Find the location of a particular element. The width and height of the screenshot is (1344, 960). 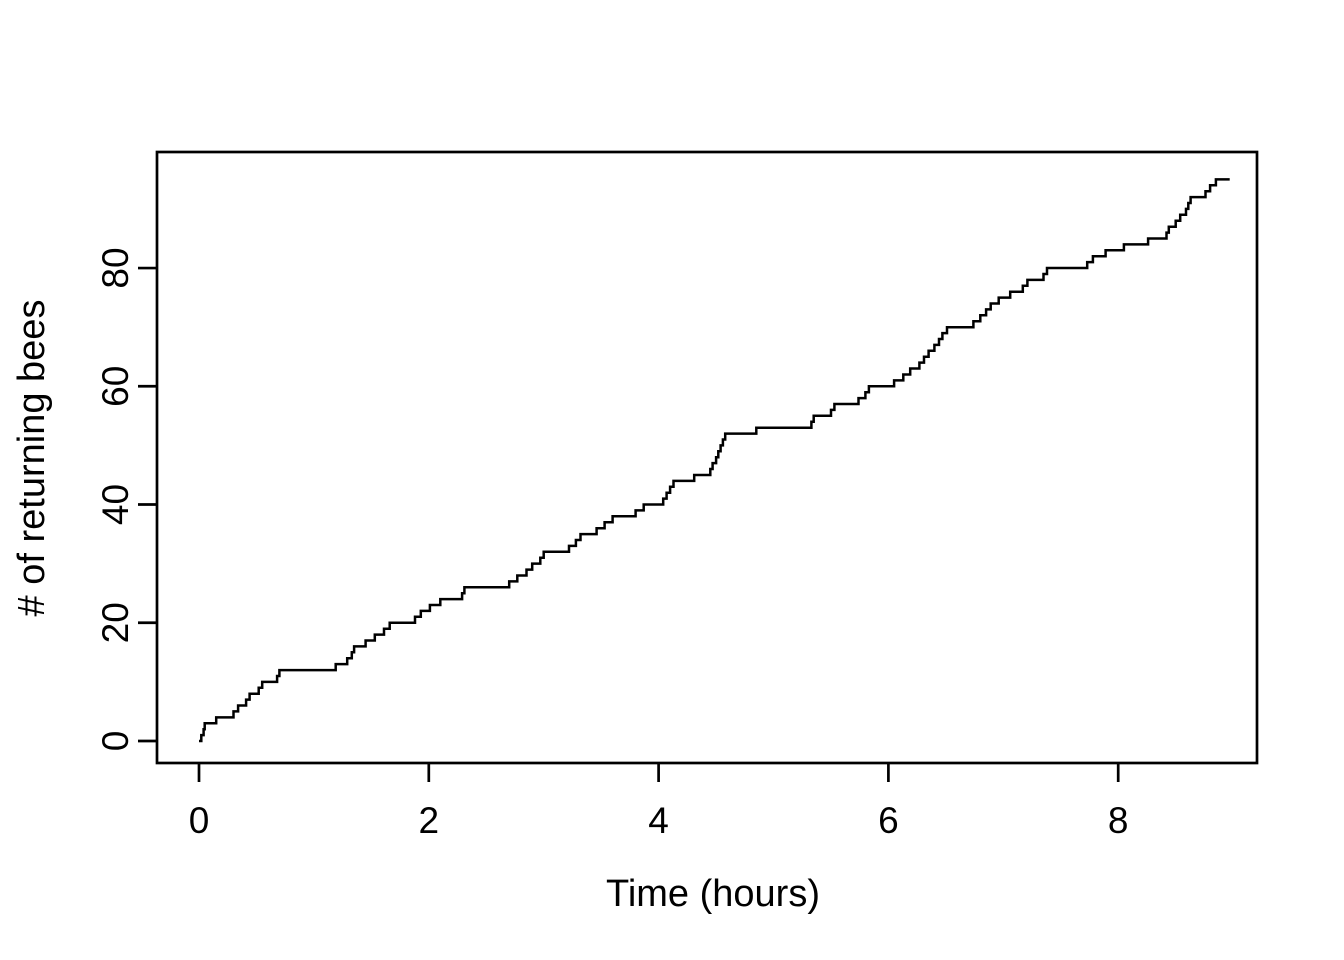

x-axis-ticks: 0 2 4 6 8 is located at coordinates (659, 802).